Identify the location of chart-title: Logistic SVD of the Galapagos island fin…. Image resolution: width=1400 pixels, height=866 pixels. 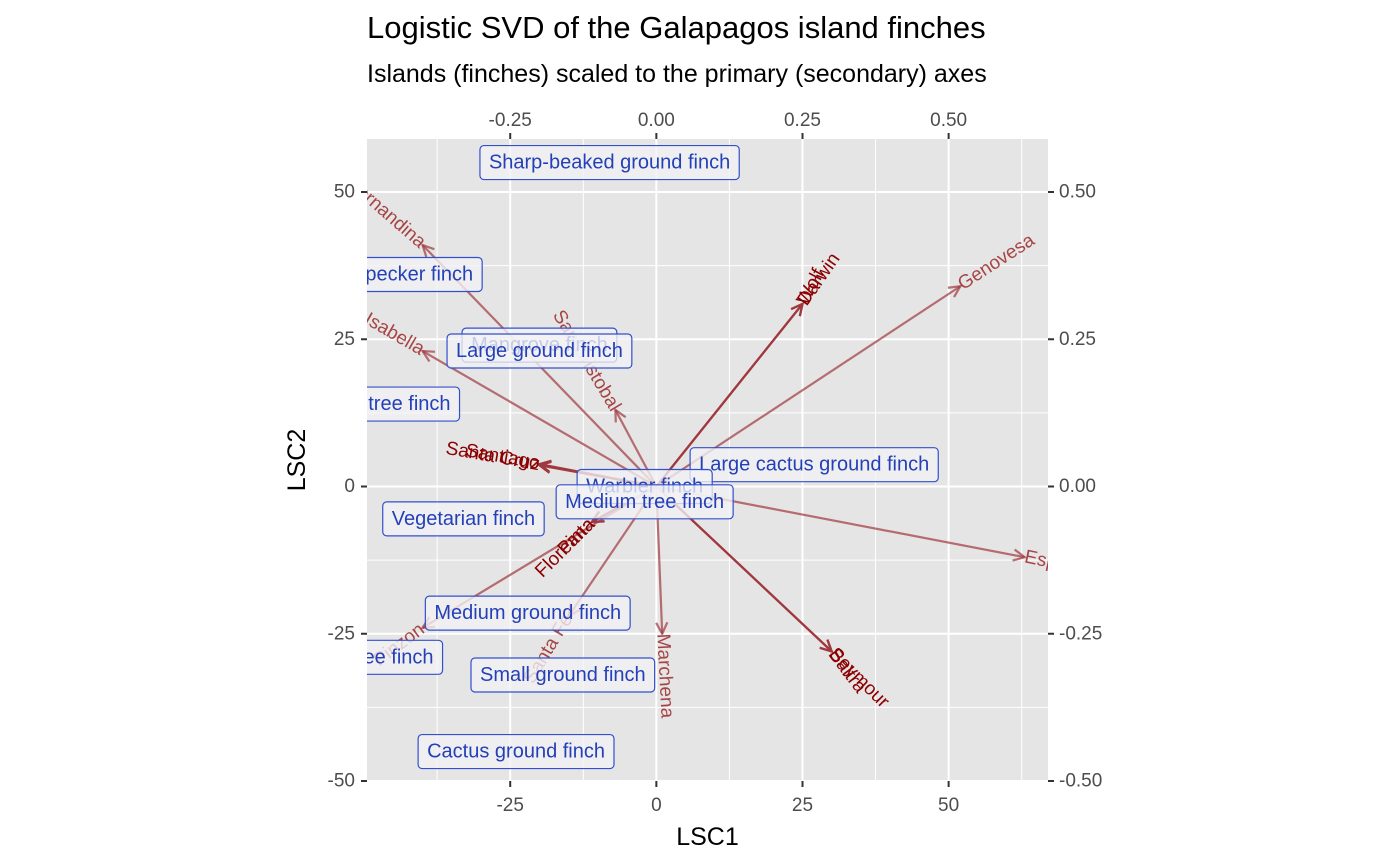
(676, 27).